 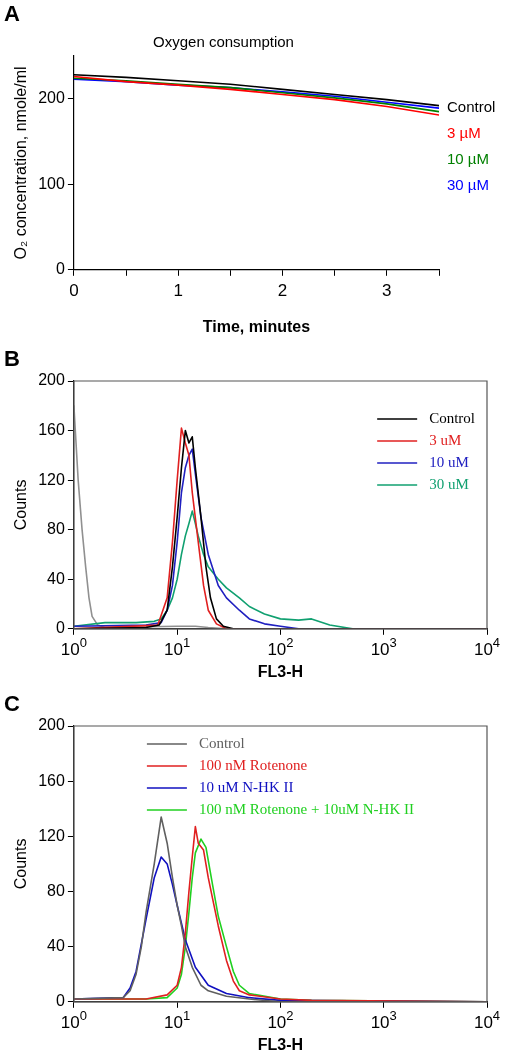 I want to click on legend-label: 30 uM, so click(x=449, y=483).